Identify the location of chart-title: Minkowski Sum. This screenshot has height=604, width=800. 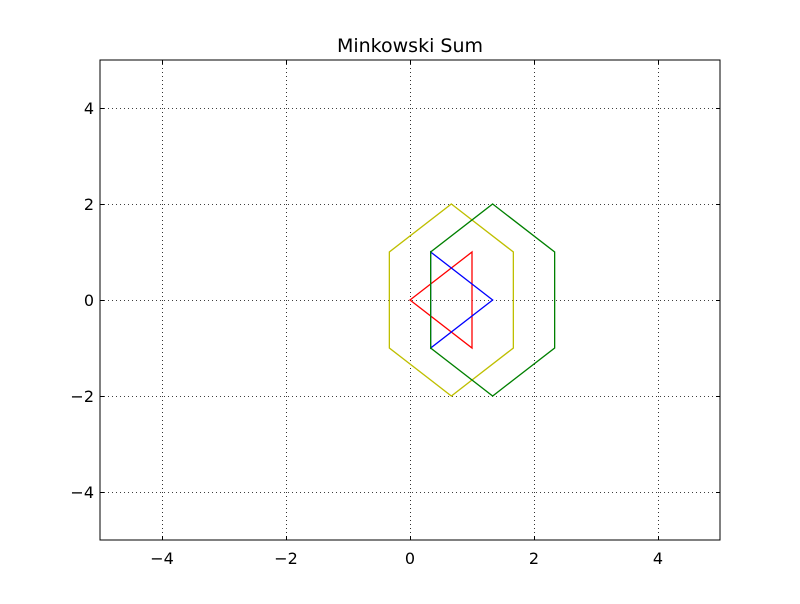
(410, 46).